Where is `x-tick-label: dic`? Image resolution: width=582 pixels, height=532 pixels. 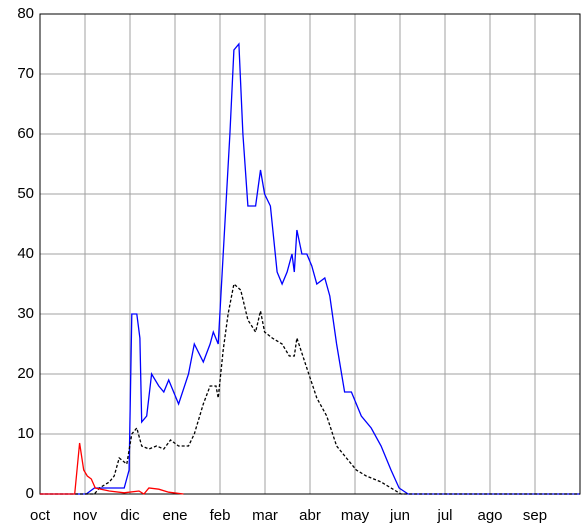 x-tick-label: dic is located at coordinates (130, 515).